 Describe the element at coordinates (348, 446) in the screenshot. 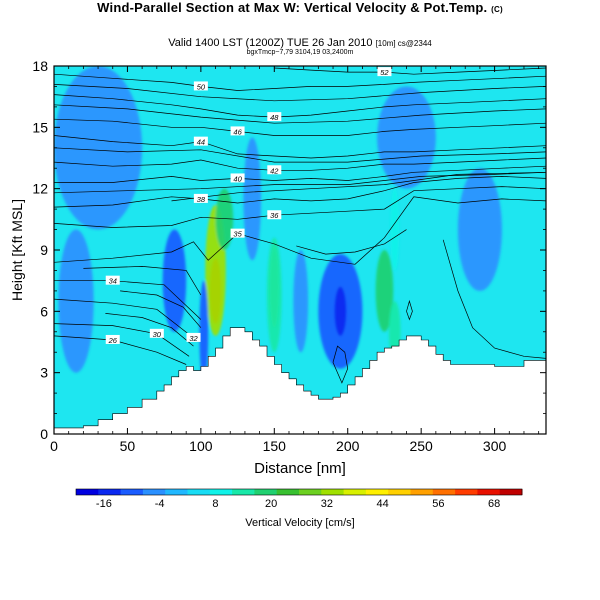

I see `x-tick-label: 200` at that location.